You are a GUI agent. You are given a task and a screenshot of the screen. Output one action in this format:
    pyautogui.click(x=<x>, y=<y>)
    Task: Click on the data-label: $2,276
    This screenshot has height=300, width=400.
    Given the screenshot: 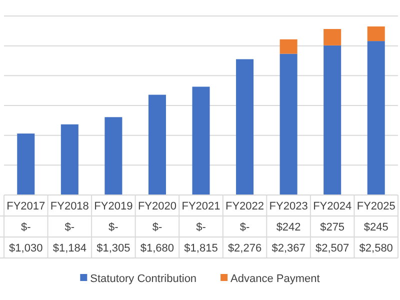 What is the action you would take?
    pyautogui.click(x=245, y=248)
    